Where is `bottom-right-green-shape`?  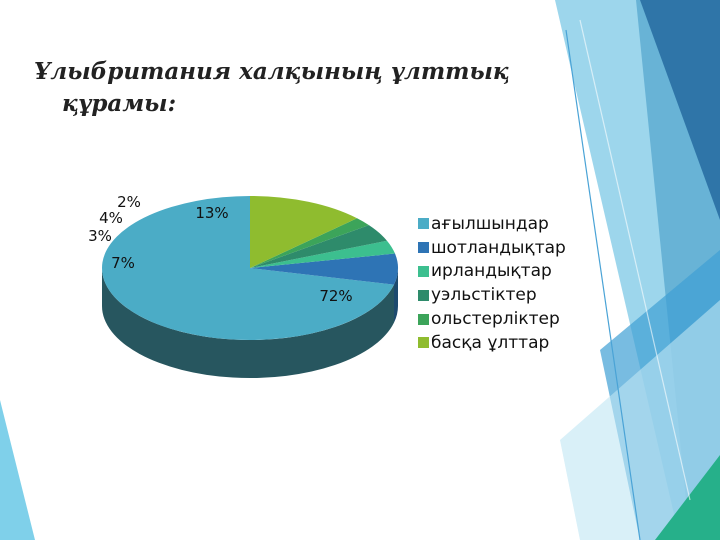
bottom-right-green-shape is located at coordinates (687, 497).